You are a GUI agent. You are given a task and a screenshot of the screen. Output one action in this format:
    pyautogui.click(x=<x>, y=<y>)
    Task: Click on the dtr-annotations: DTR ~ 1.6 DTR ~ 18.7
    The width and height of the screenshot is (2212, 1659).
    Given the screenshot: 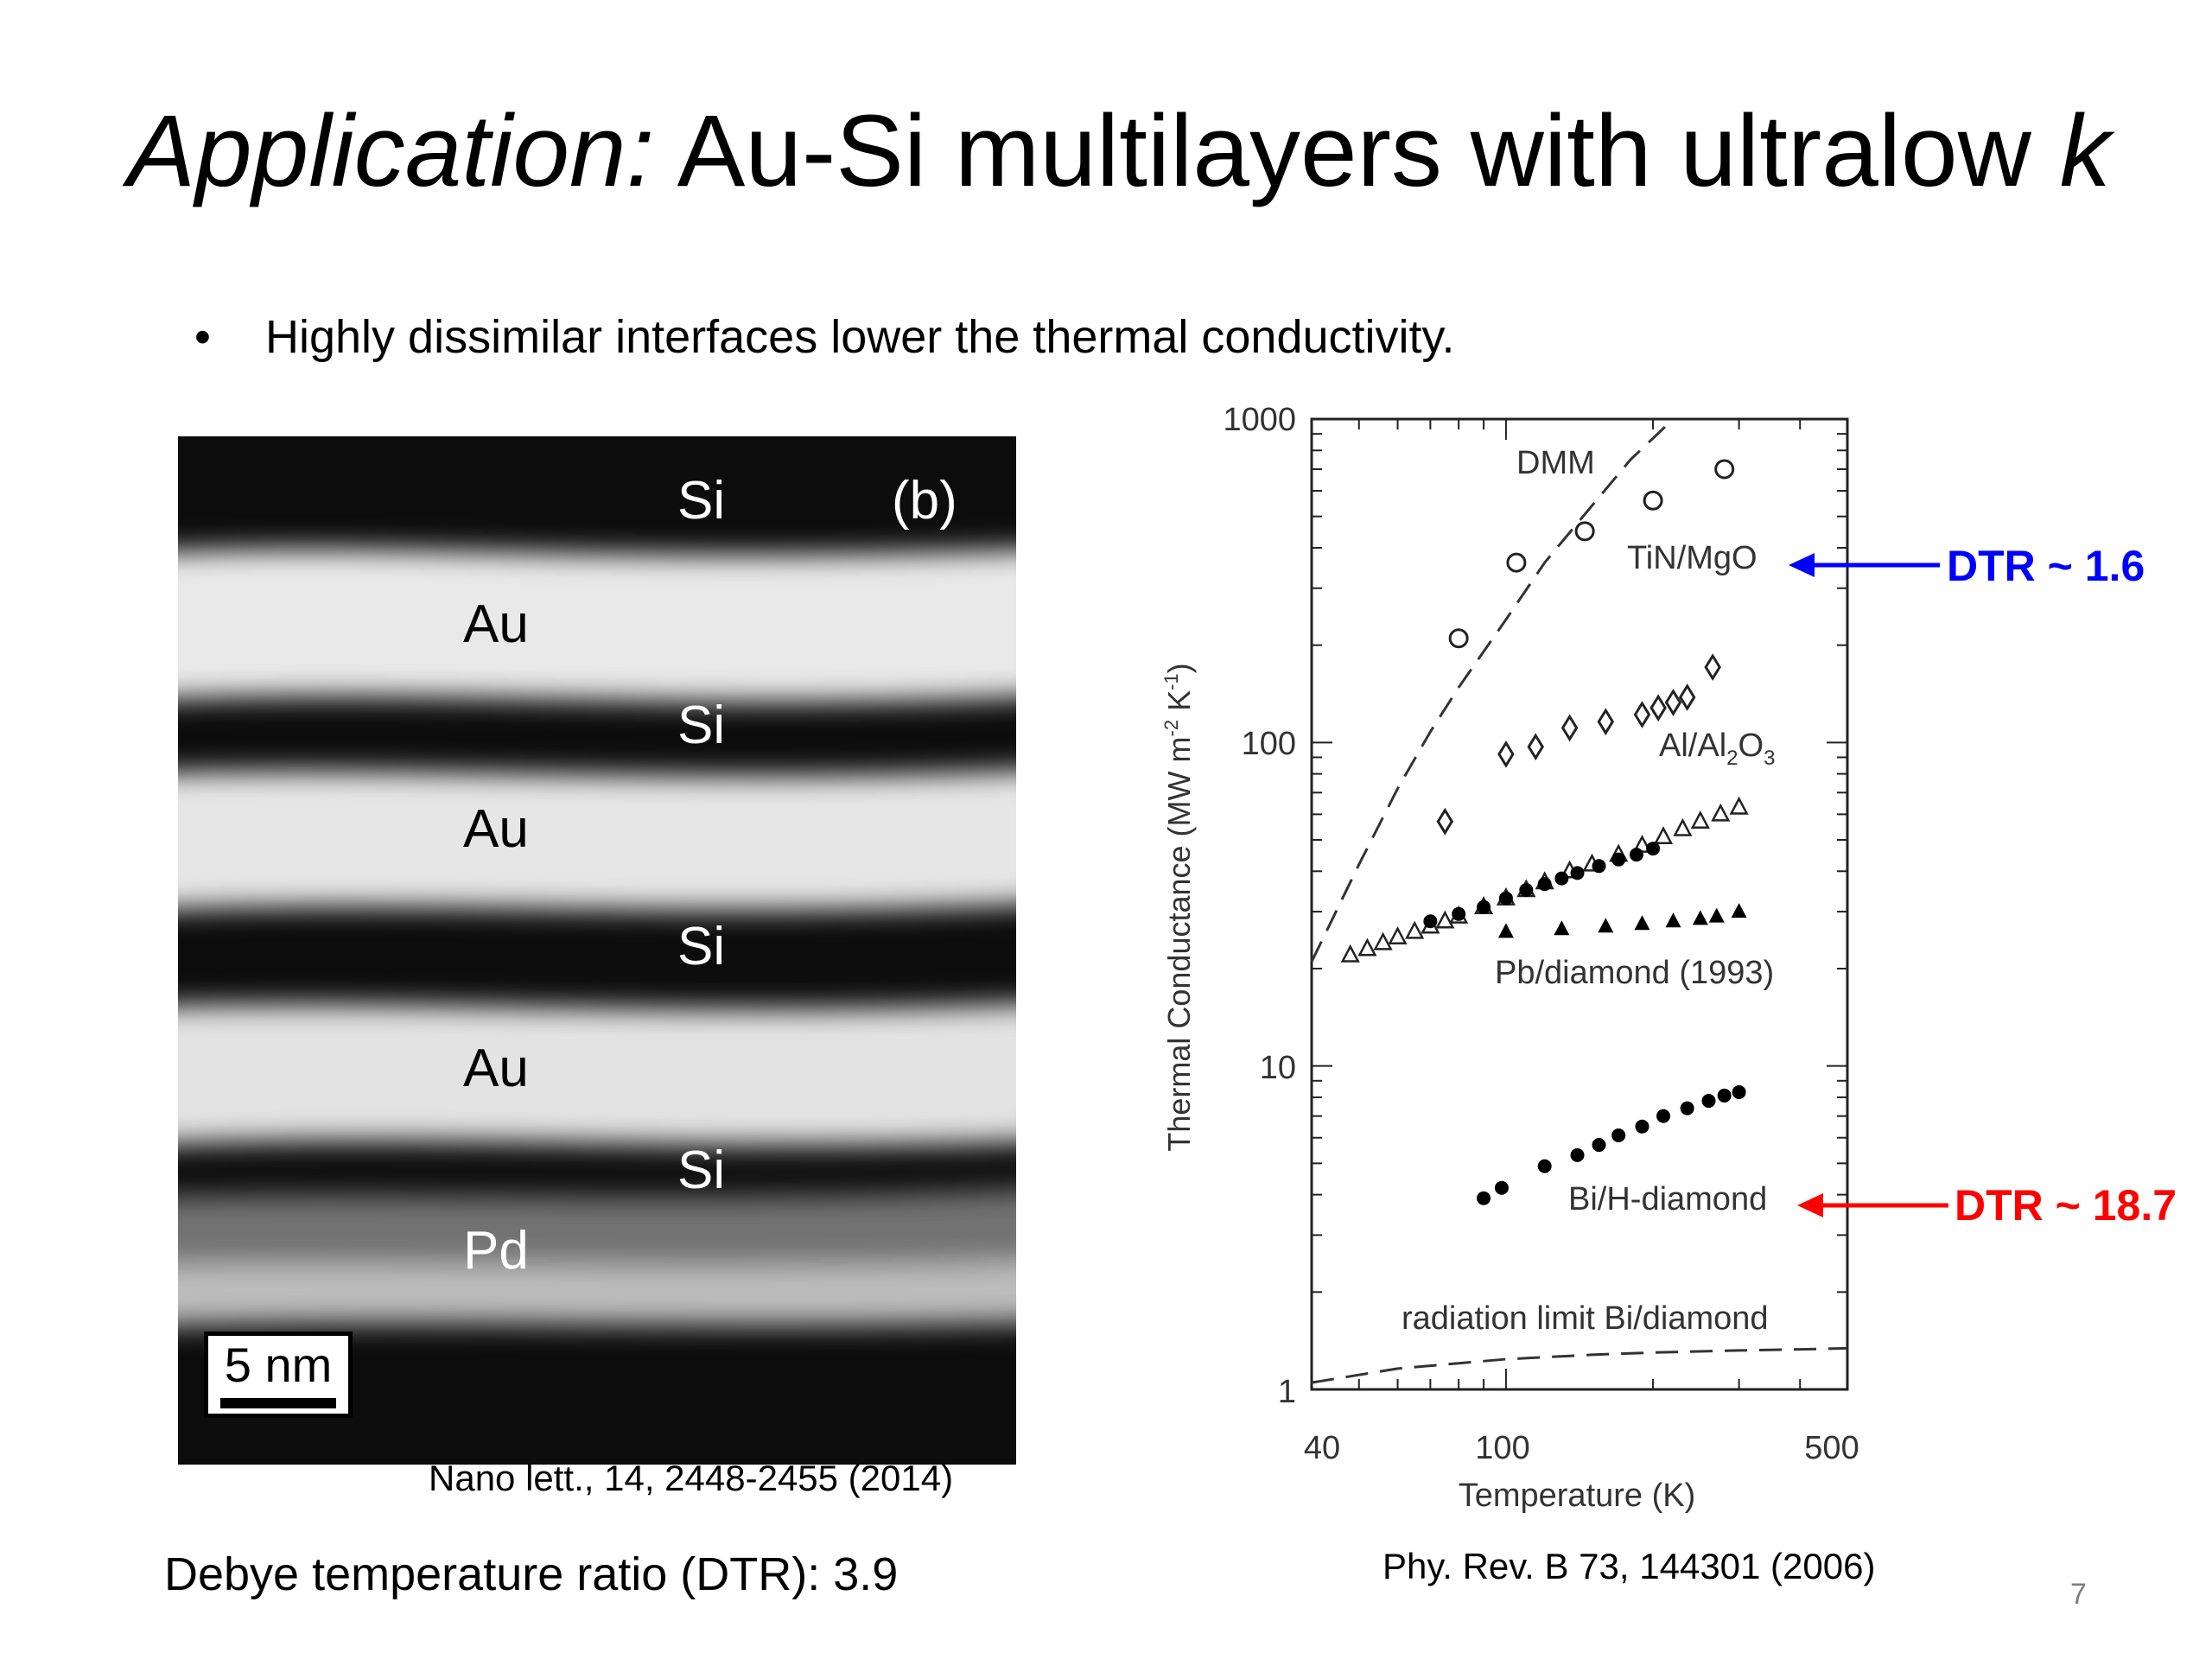 What is the action you would take?
    pyautogui.click(x=1983, y=886)
    